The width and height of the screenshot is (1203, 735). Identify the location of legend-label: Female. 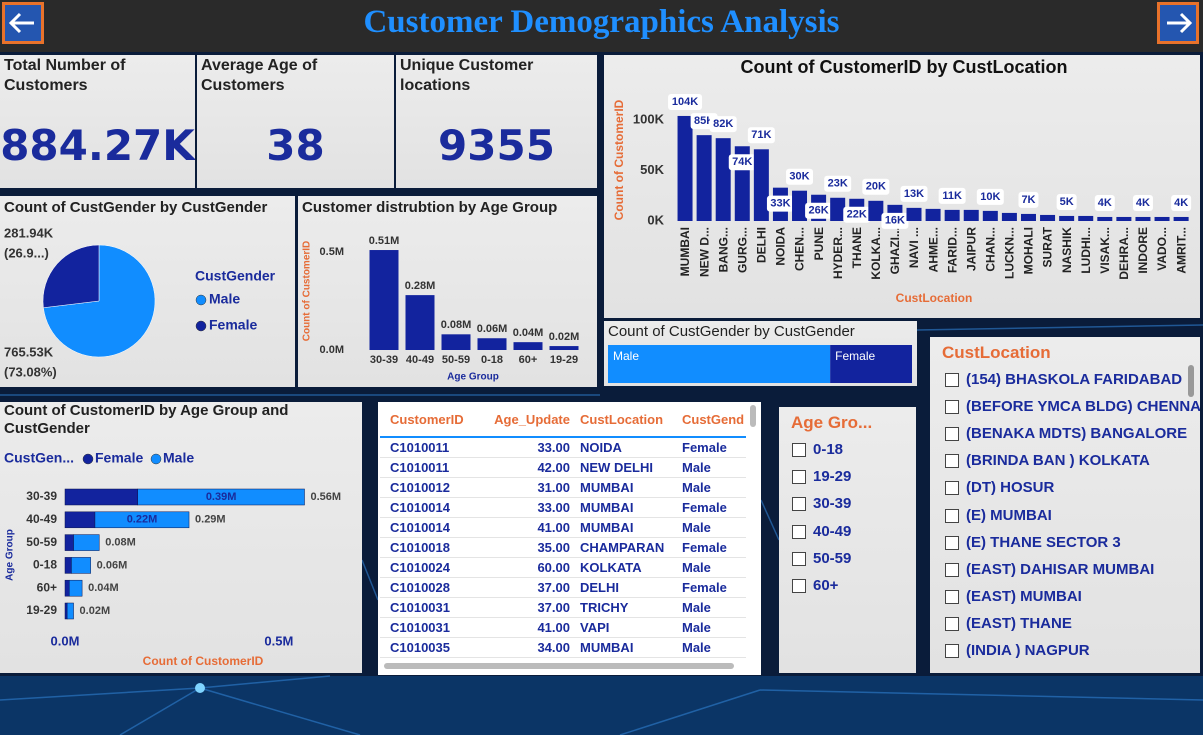
(233, 325).